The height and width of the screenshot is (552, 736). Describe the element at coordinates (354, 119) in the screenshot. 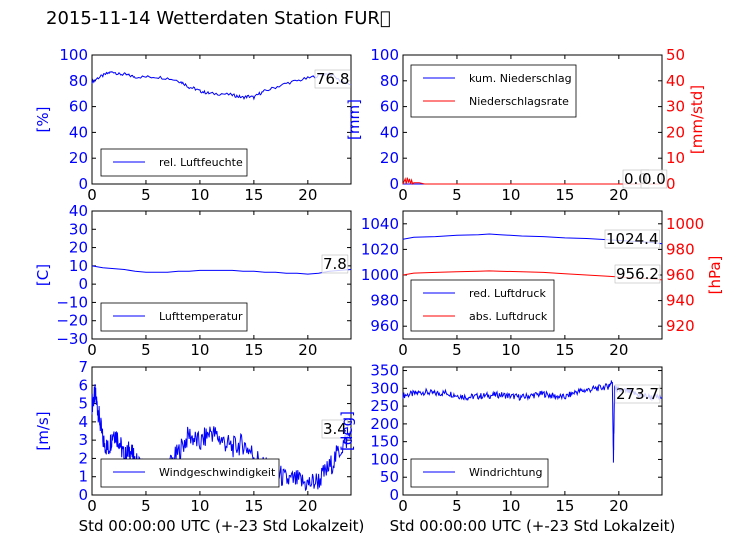

I see `y-axis-label: [mm]` at that location.